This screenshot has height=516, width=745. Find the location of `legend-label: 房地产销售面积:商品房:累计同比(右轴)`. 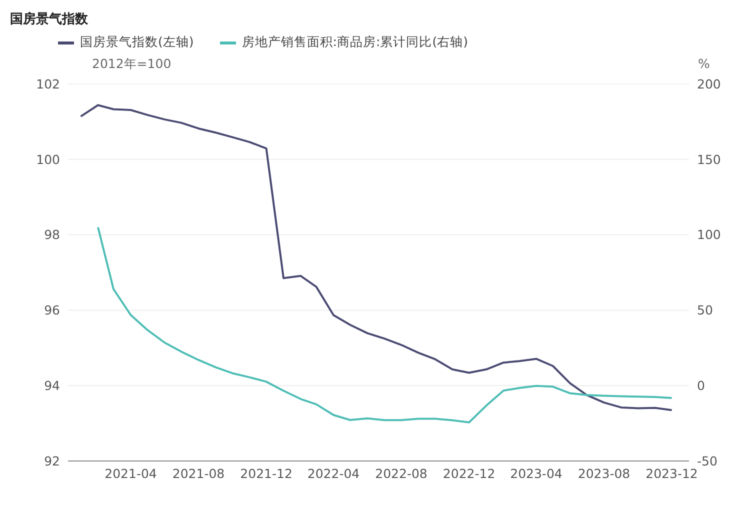

legend-label: 房地产销售面积:商品房:累计同比(右轴) is located at coordinates (355, 42).